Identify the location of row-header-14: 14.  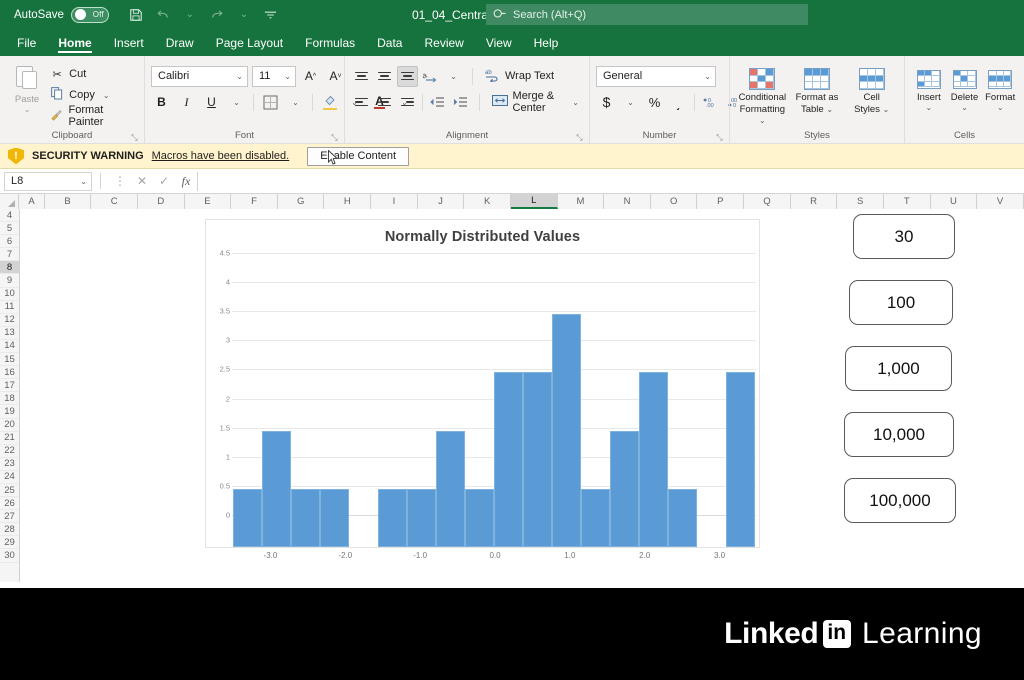
(9, 347).